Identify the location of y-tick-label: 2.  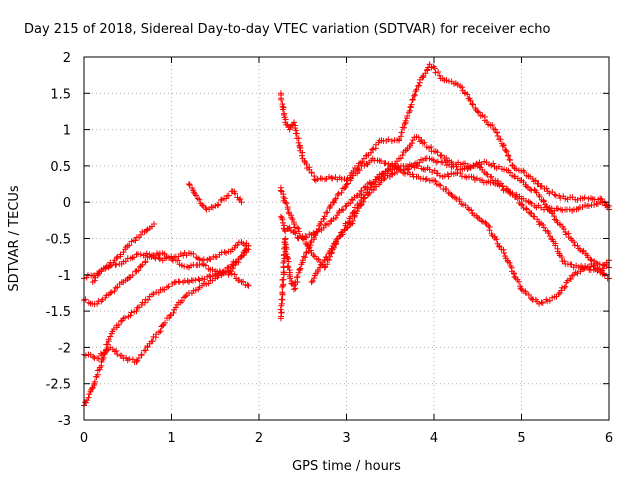
(67, 58).